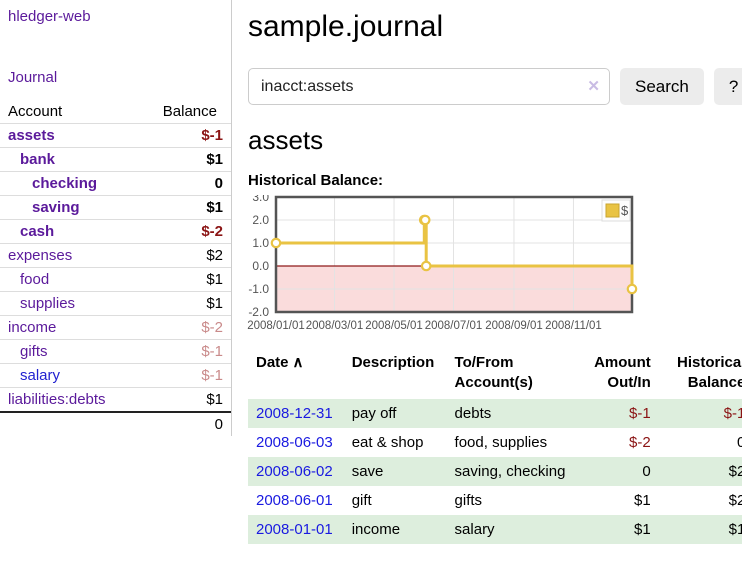 Image resolution: width=742 pixels, height=582 pixels. What do you see at coordinates (294, 442) in the screenshot?
I see `transaction-date-link: 2008-06-03` at bounding box center [294, 442].